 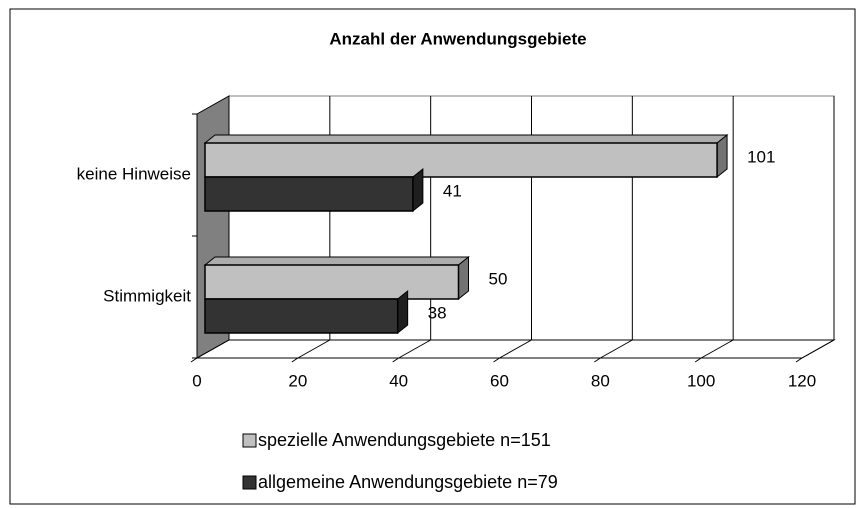 I want to click on data-label: 38, so click(x=437, y=312).